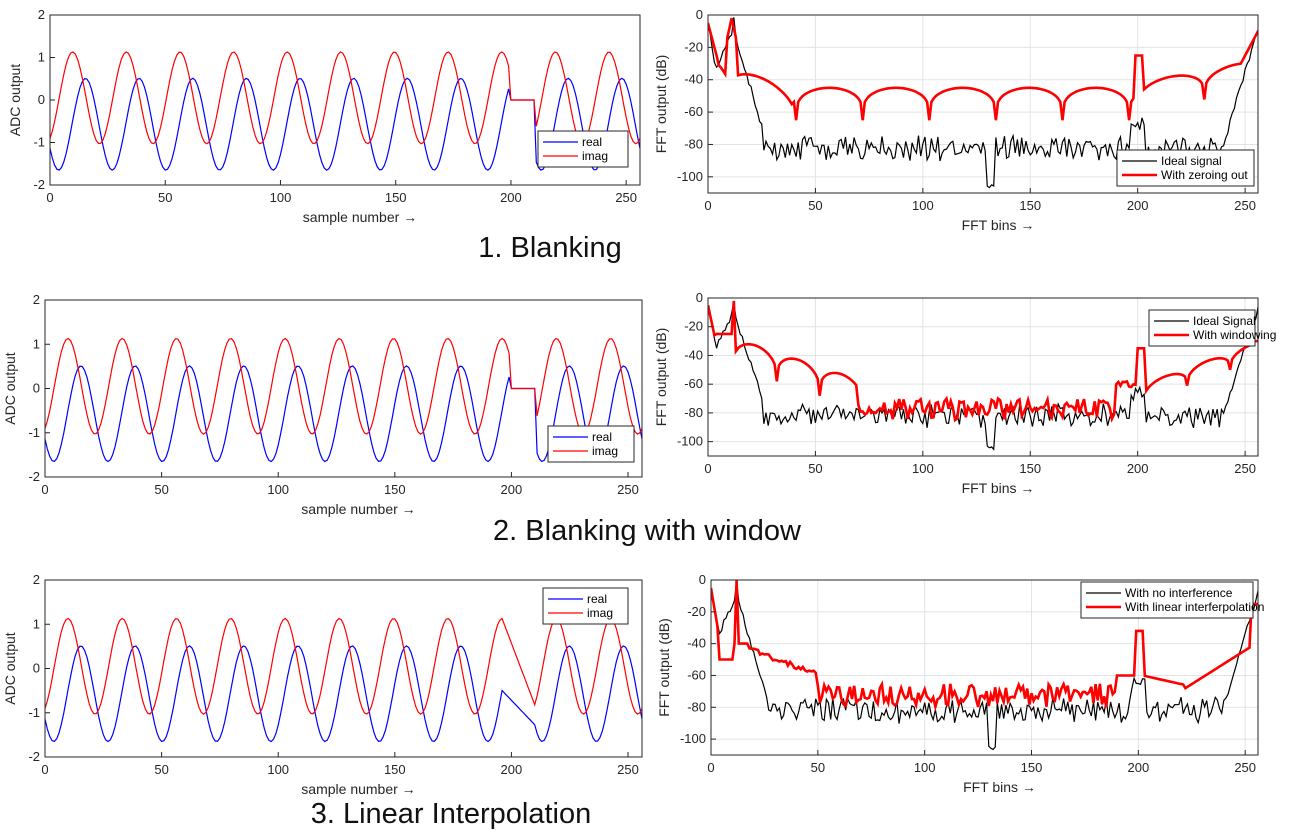  I want to click on y-tick-label: -1, so click(34, 712).